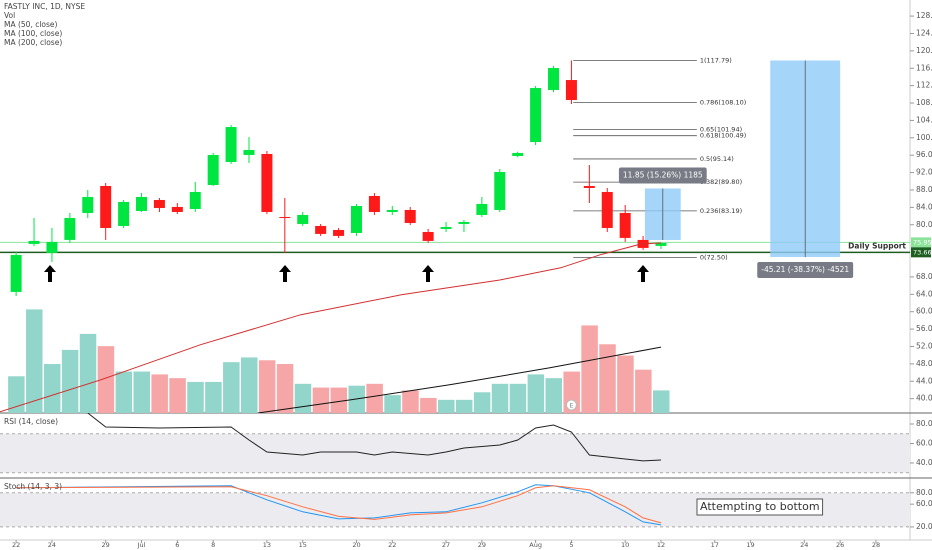 The image size is (932, 550). I want to click on y-tick-label: 20.00, so click(924, 526).